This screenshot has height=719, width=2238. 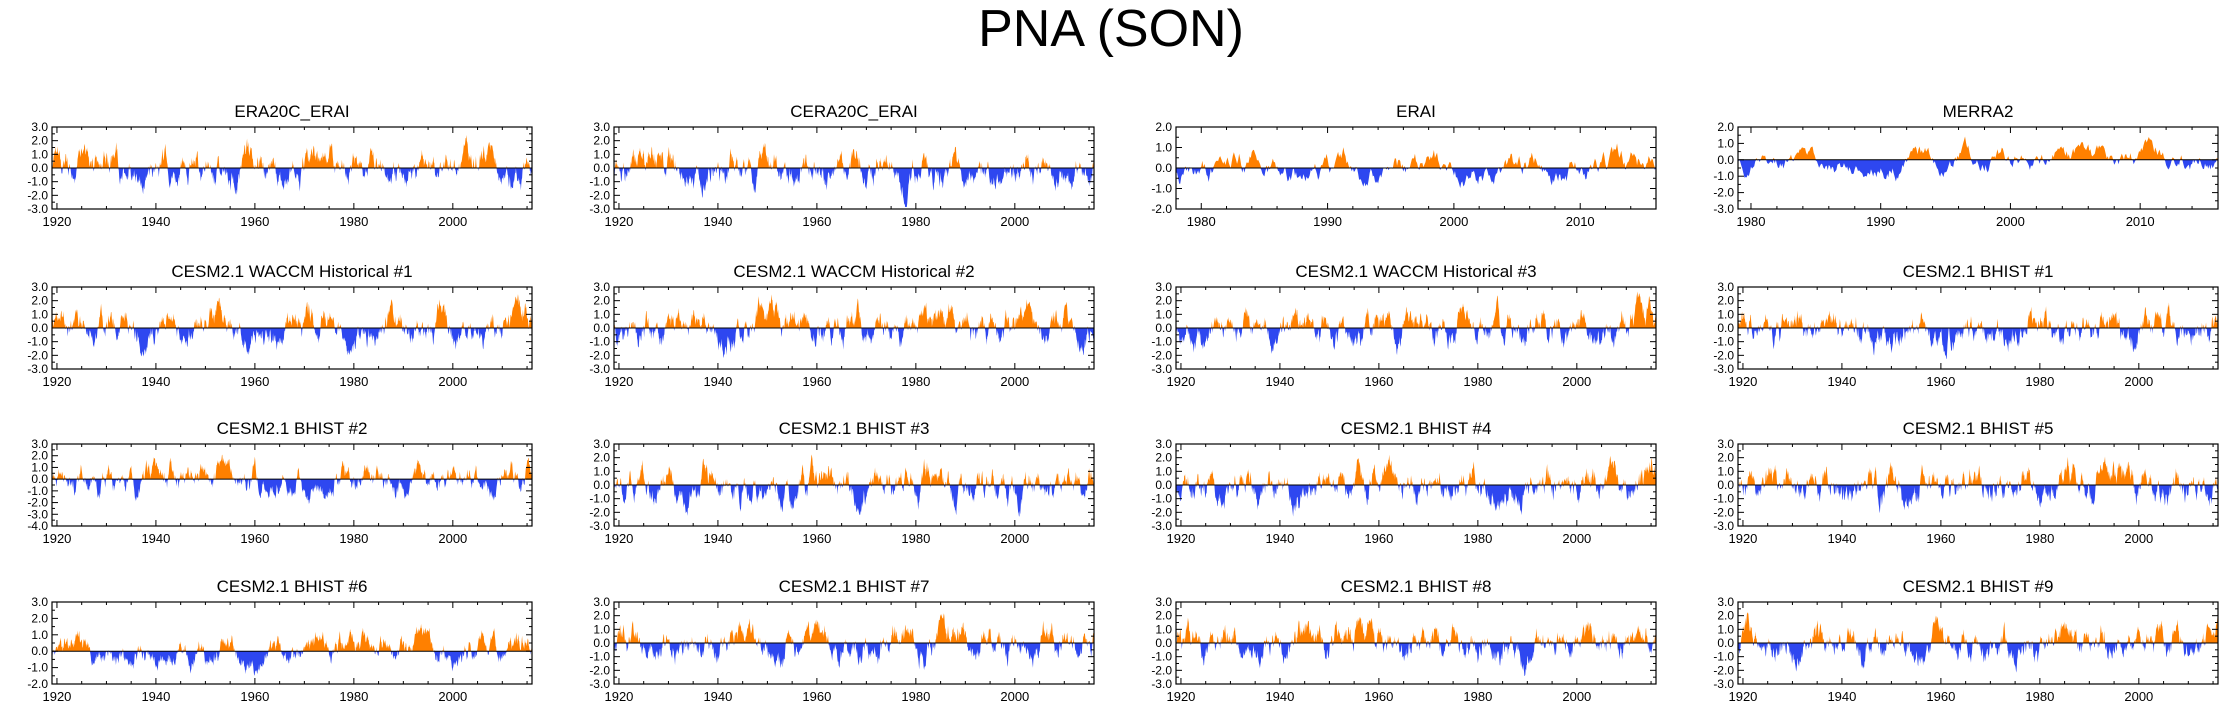 I want to click on panel-title: CESM2.1 BHIST #3, so click(x=854, y=428).